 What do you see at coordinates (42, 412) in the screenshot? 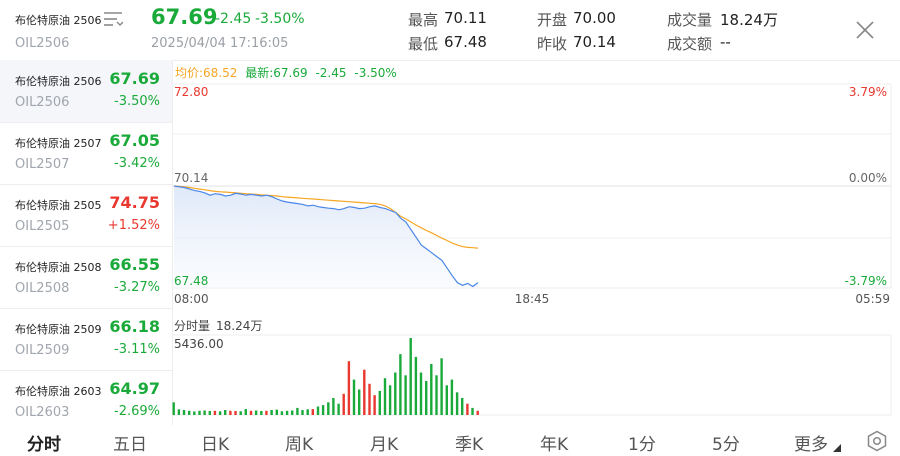
I see `contract-code: OIL2603` at bounding box center [42, 412].